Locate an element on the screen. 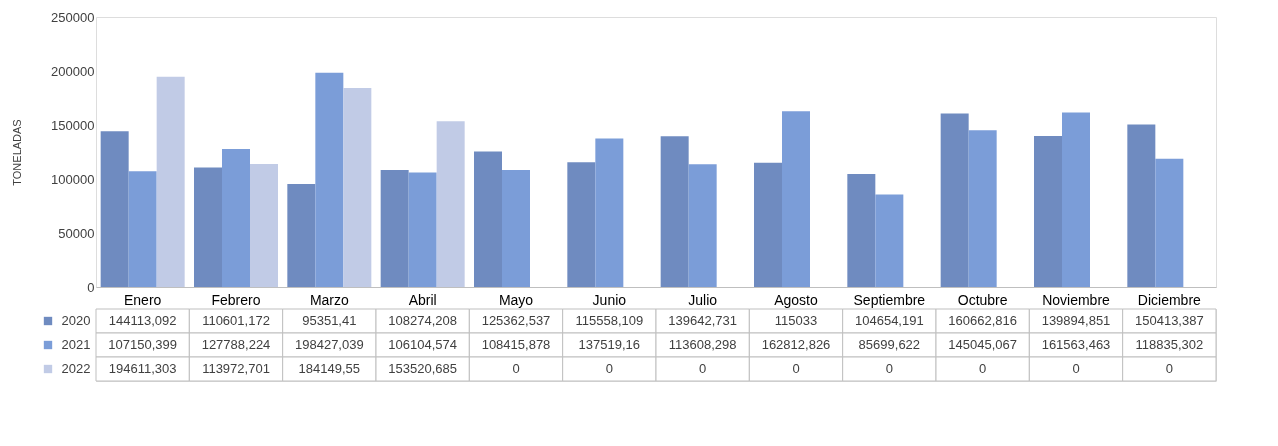 The height and width of the screenshot is (446, 1278). x-tick-label: Octubre is located at coordinates (982, 299).